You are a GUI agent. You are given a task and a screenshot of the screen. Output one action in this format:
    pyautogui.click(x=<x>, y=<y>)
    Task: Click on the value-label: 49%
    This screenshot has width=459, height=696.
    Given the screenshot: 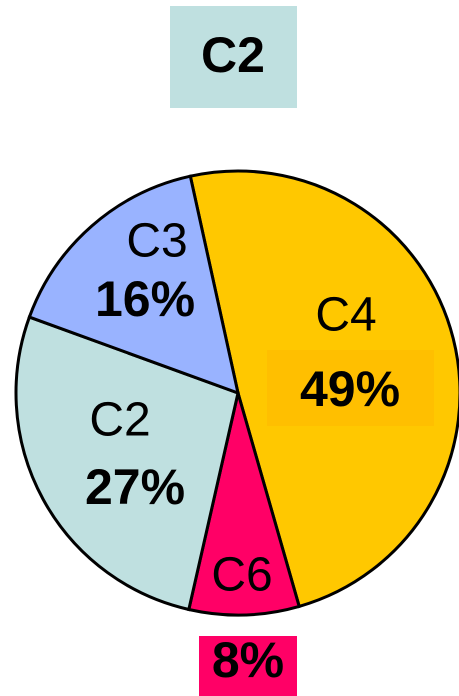 What is the action you would take?
    pyautogui.click(x=350, y=389)
    